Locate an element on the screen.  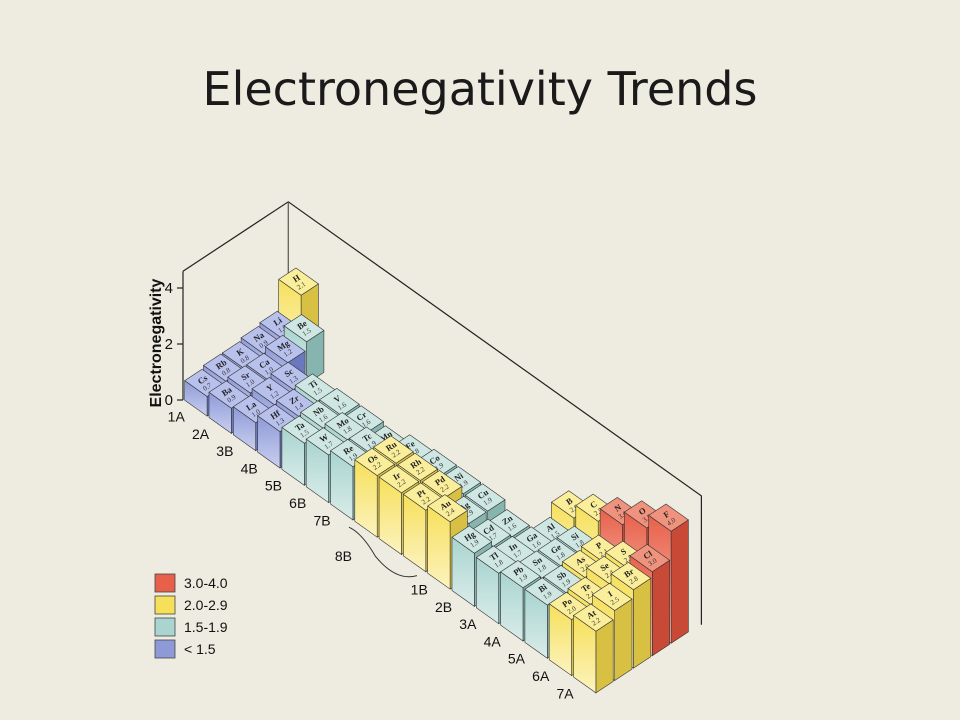
element-value: 2.5 is located at coordinates (615, 601).